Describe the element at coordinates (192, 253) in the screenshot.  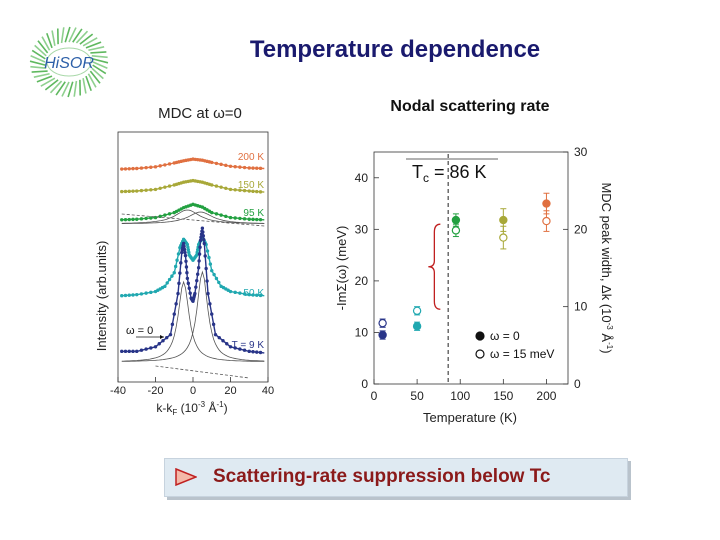
I see `mdc-series: 200 K 150 K 95 K 50 K T = 9 K` at that location.